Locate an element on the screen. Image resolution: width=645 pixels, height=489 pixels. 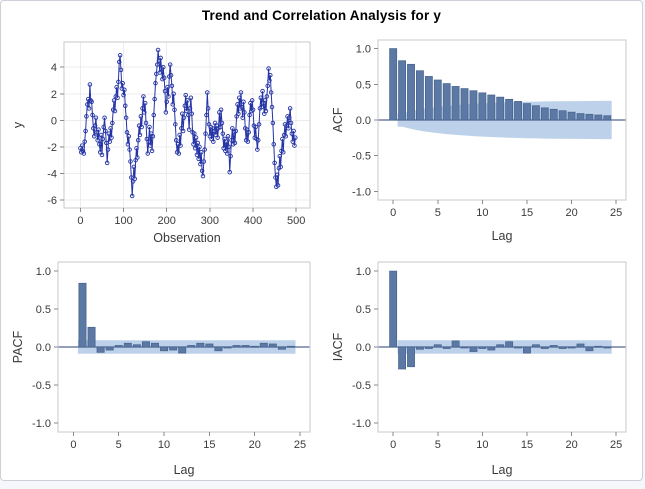
y-axis-label: y is located at coordinates (18, 124).